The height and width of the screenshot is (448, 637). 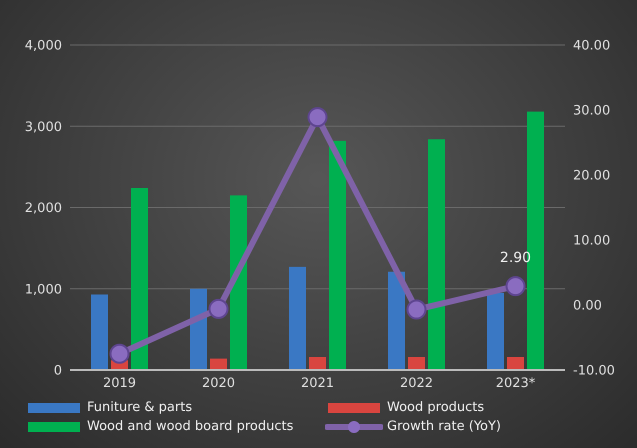 What do you see at coordinates (139, 407) in the screenshot?
I see `legend-label: Funiture & parts` at bounding box center [139, 407].